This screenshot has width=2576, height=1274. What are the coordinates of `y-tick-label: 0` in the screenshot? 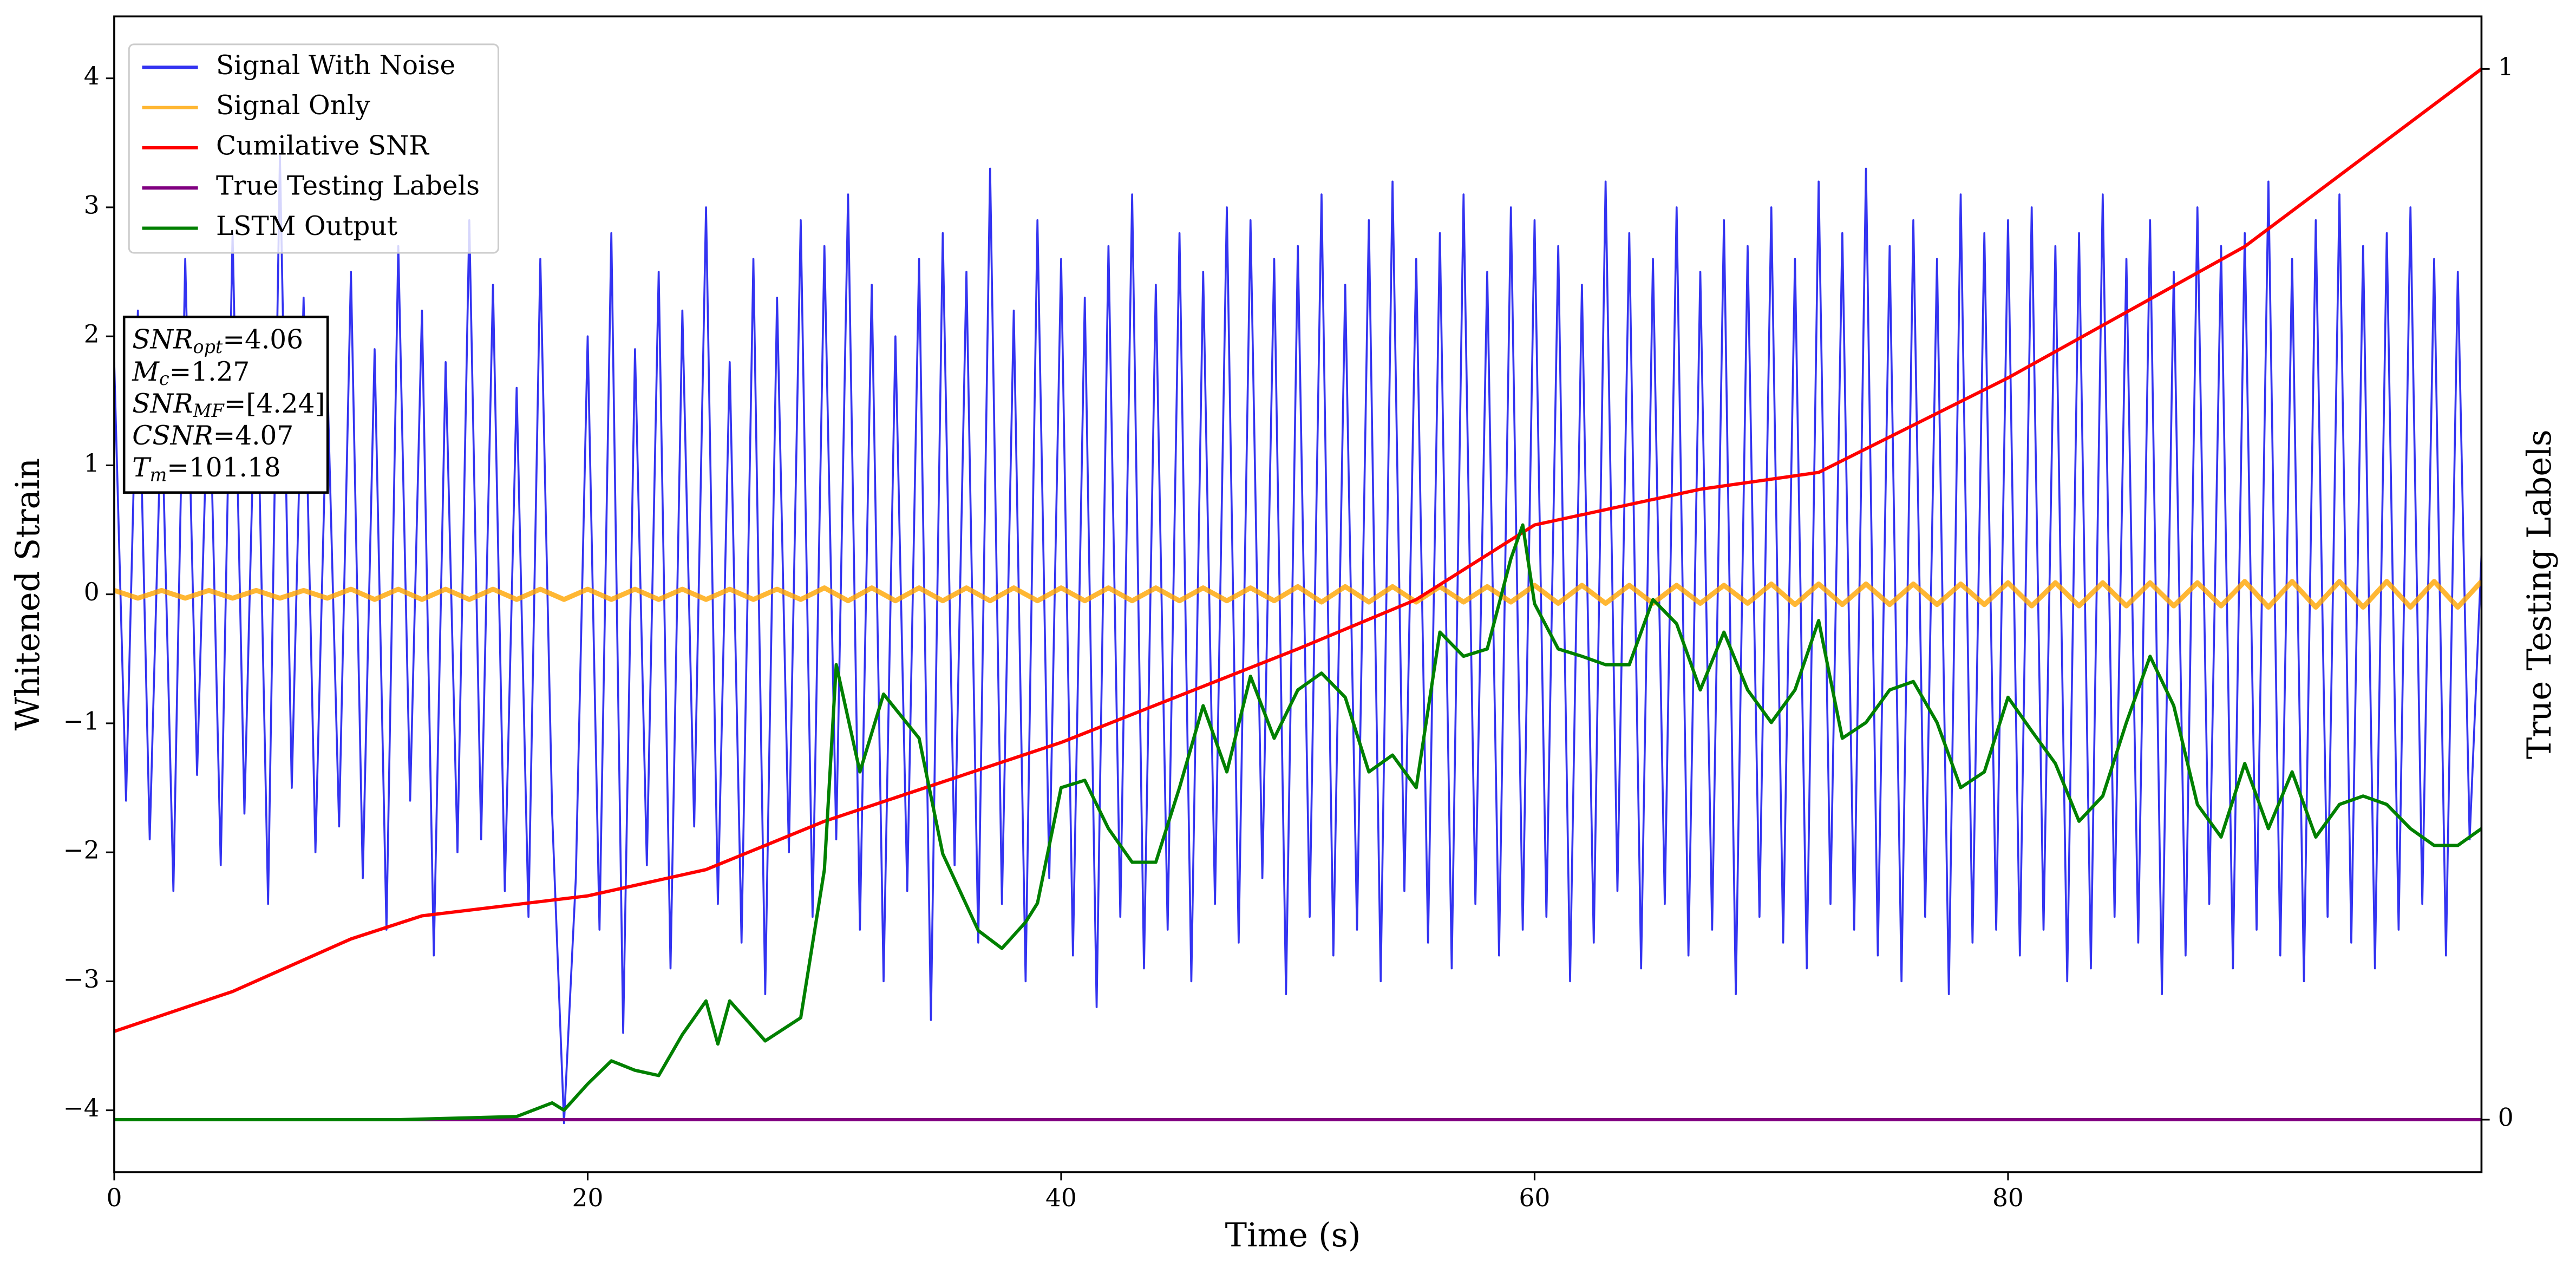 It's located at (92, 592).